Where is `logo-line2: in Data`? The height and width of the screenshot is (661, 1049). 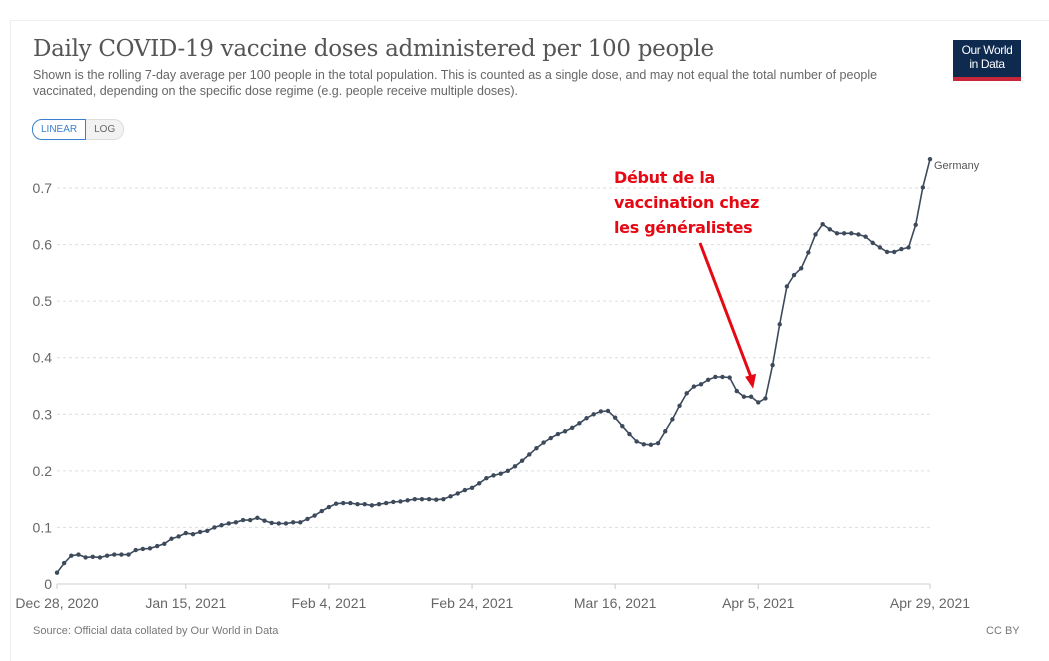
logo-line2: in Data is located at coordinates (987, 64).